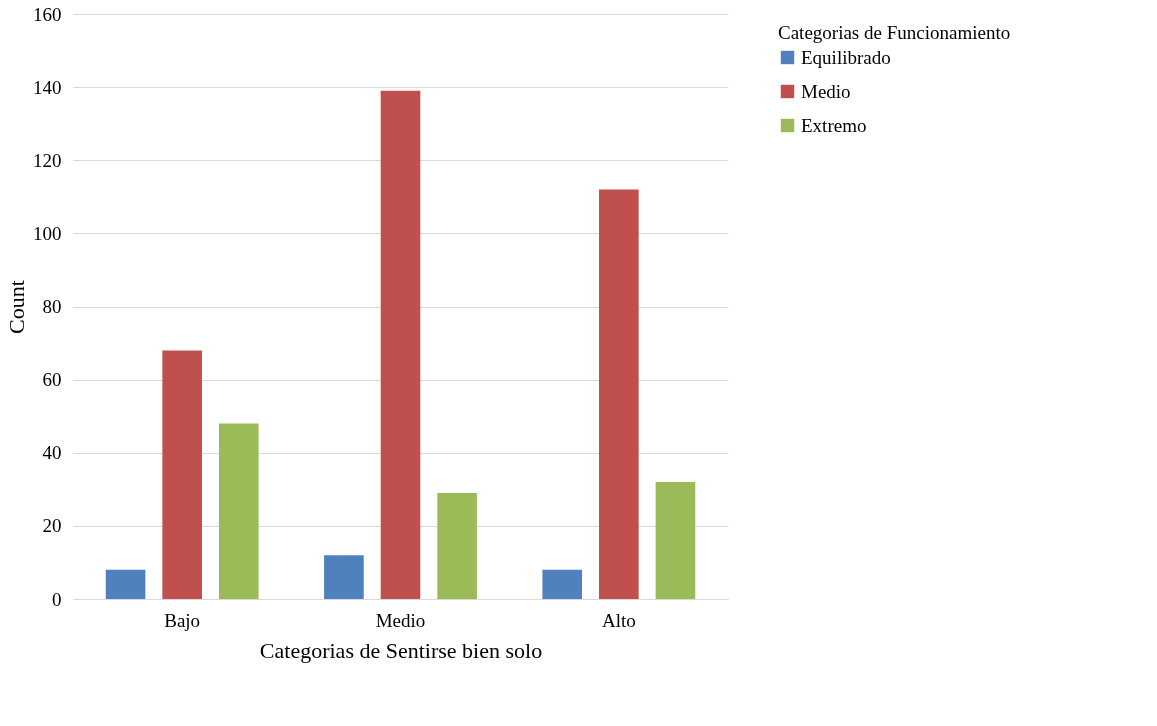  What do you see at coordinates (846, 57) in the screenshot?
I see `legend-label: Equilibrado` at bounding box center [846, 57].